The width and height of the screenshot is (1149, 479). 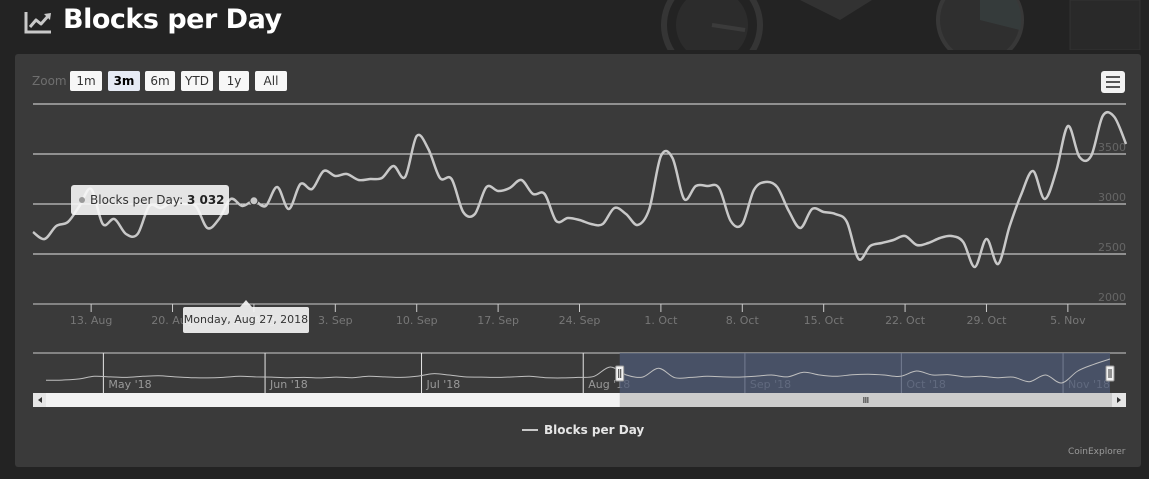 What do you see at coordinates (443, 384) in the screenshot?
I see `navigator-month-label: Jul '18` at bounding box center [443, 384].